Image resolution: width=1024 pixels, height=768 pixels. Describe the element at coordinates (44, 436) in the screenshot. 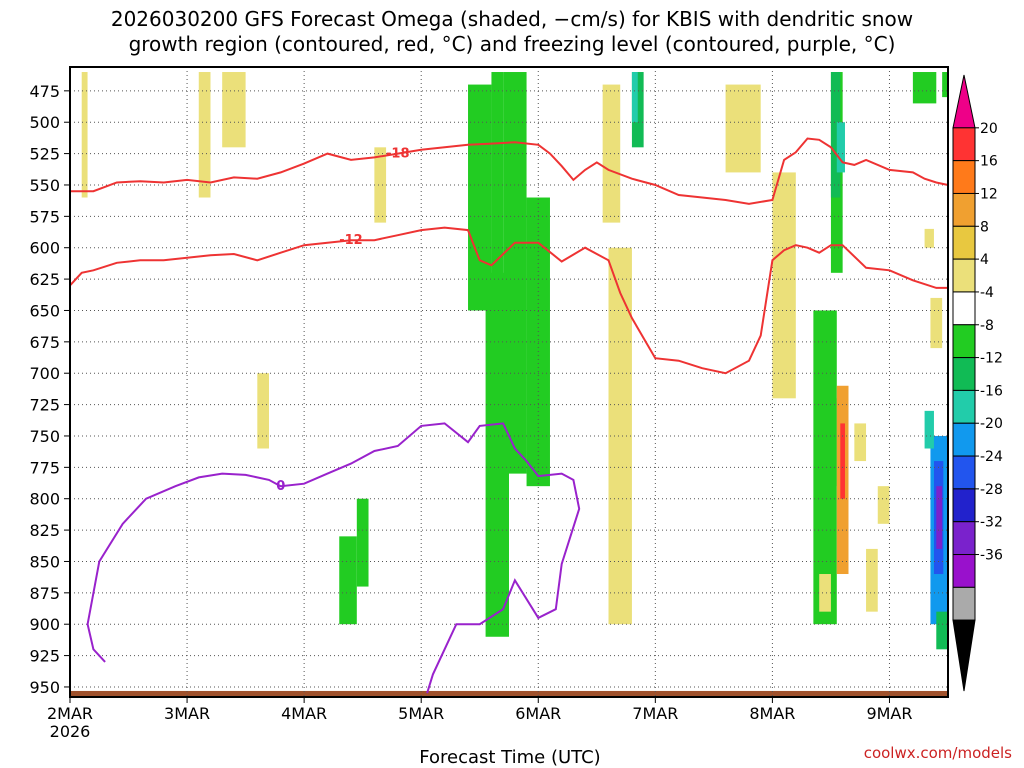

I see `y-tick-label: 750` at that location.